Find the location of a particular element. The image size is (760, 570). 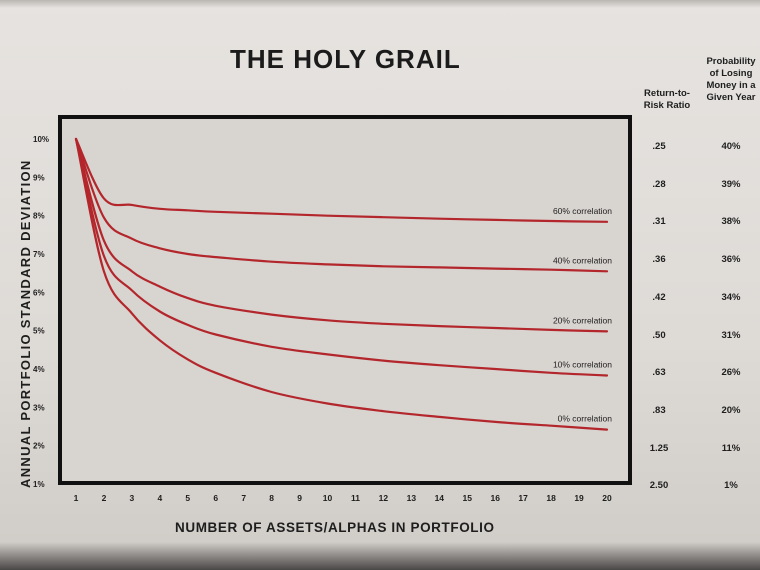

y-tick-label: 4% is located at coordinates (39, 369).